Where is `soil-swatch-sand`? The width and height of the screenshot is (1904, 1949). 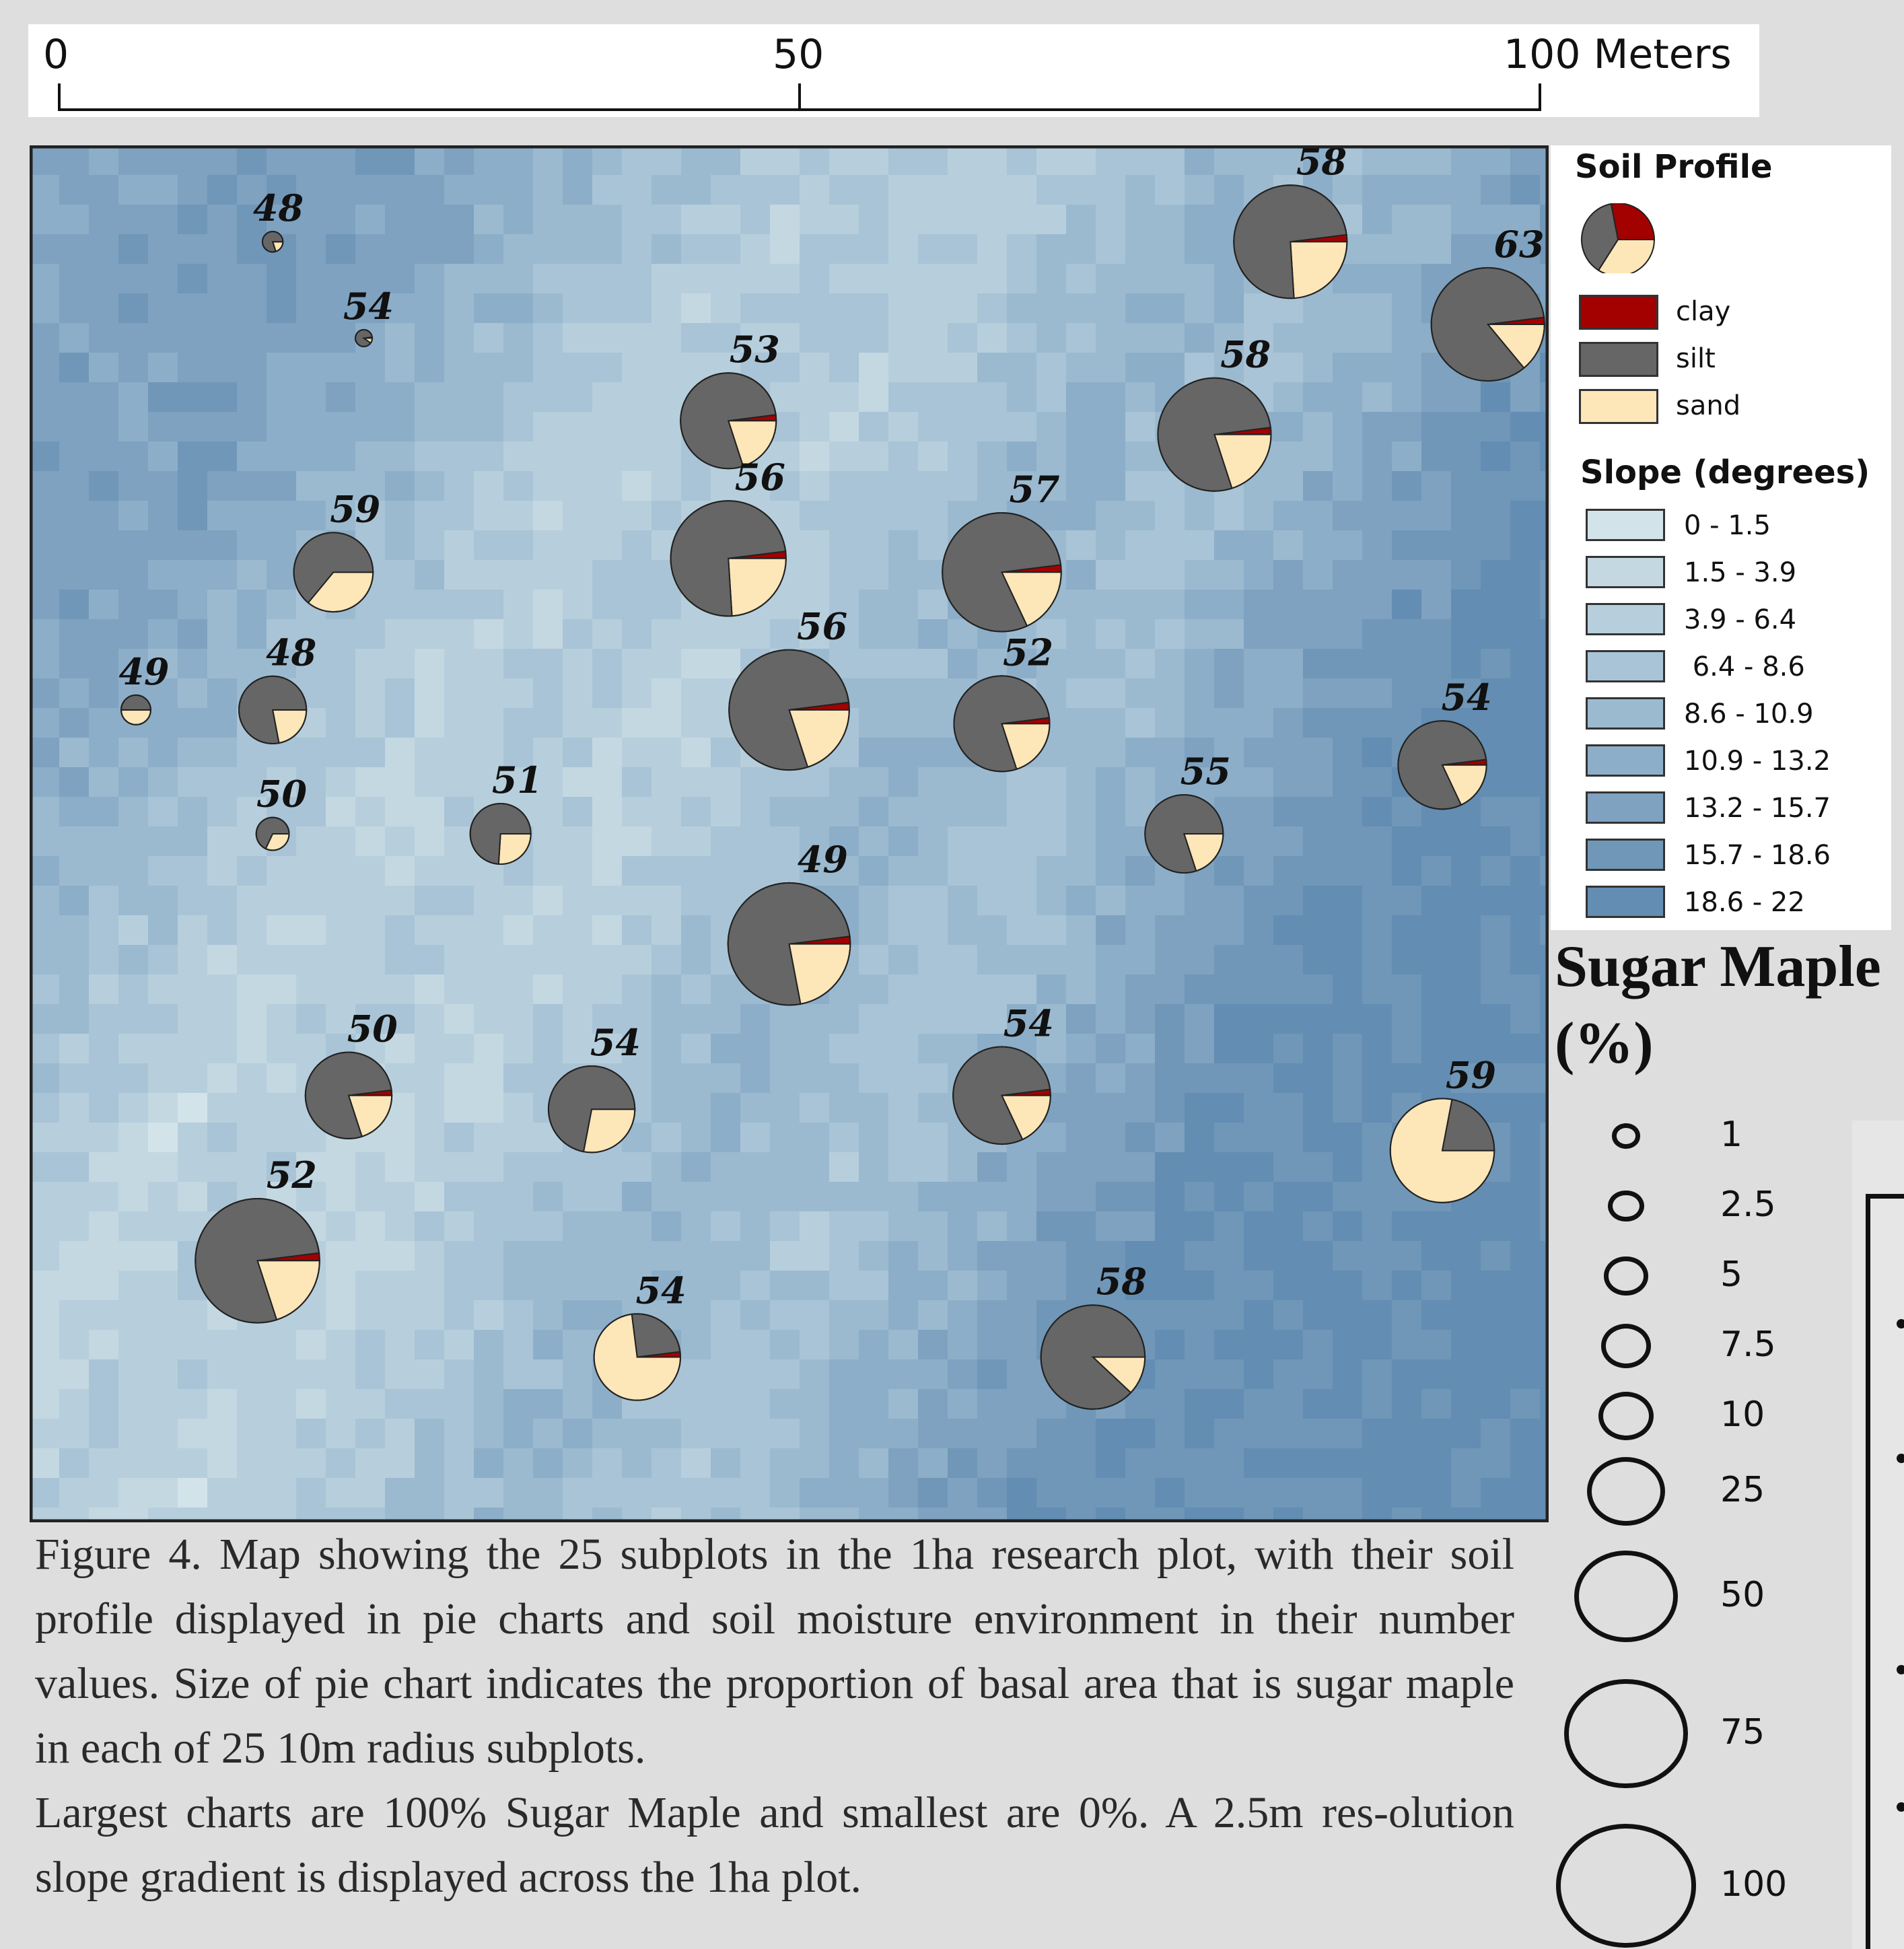 soil-swatch-sand is located at coordinates (1618, 406).